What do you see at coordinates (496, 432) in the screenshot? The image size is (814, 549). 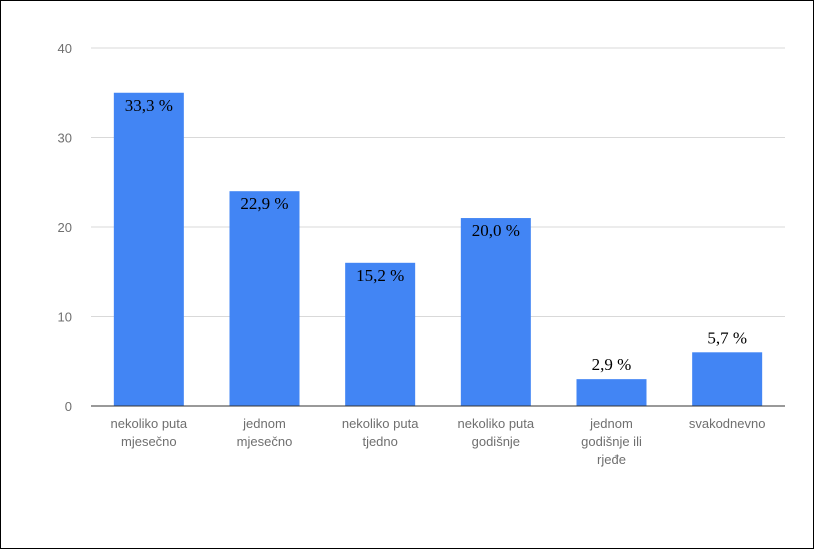 I see `x-category-label: nekoliko puta godišnje` at bounding box center [496, 432].